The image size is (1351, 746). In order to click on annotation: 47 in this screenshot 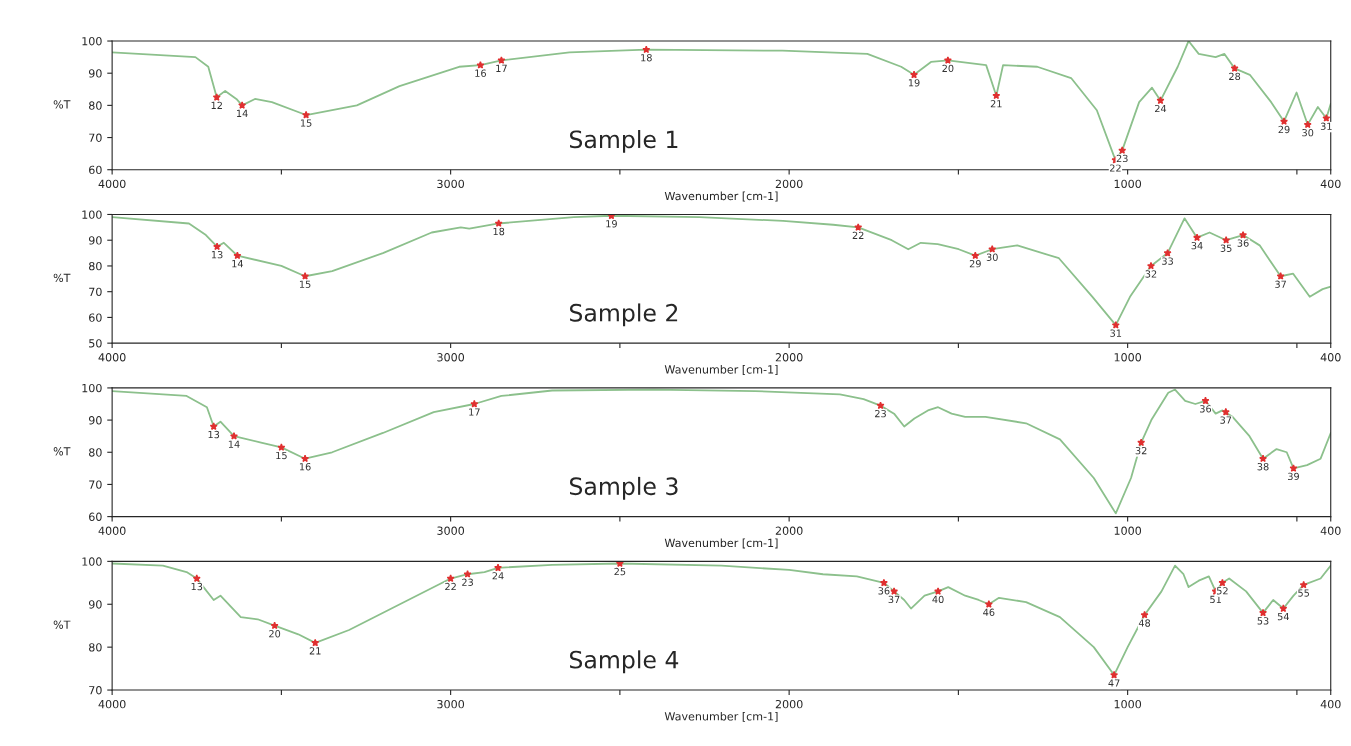, I will do `click(1114, 683)`.